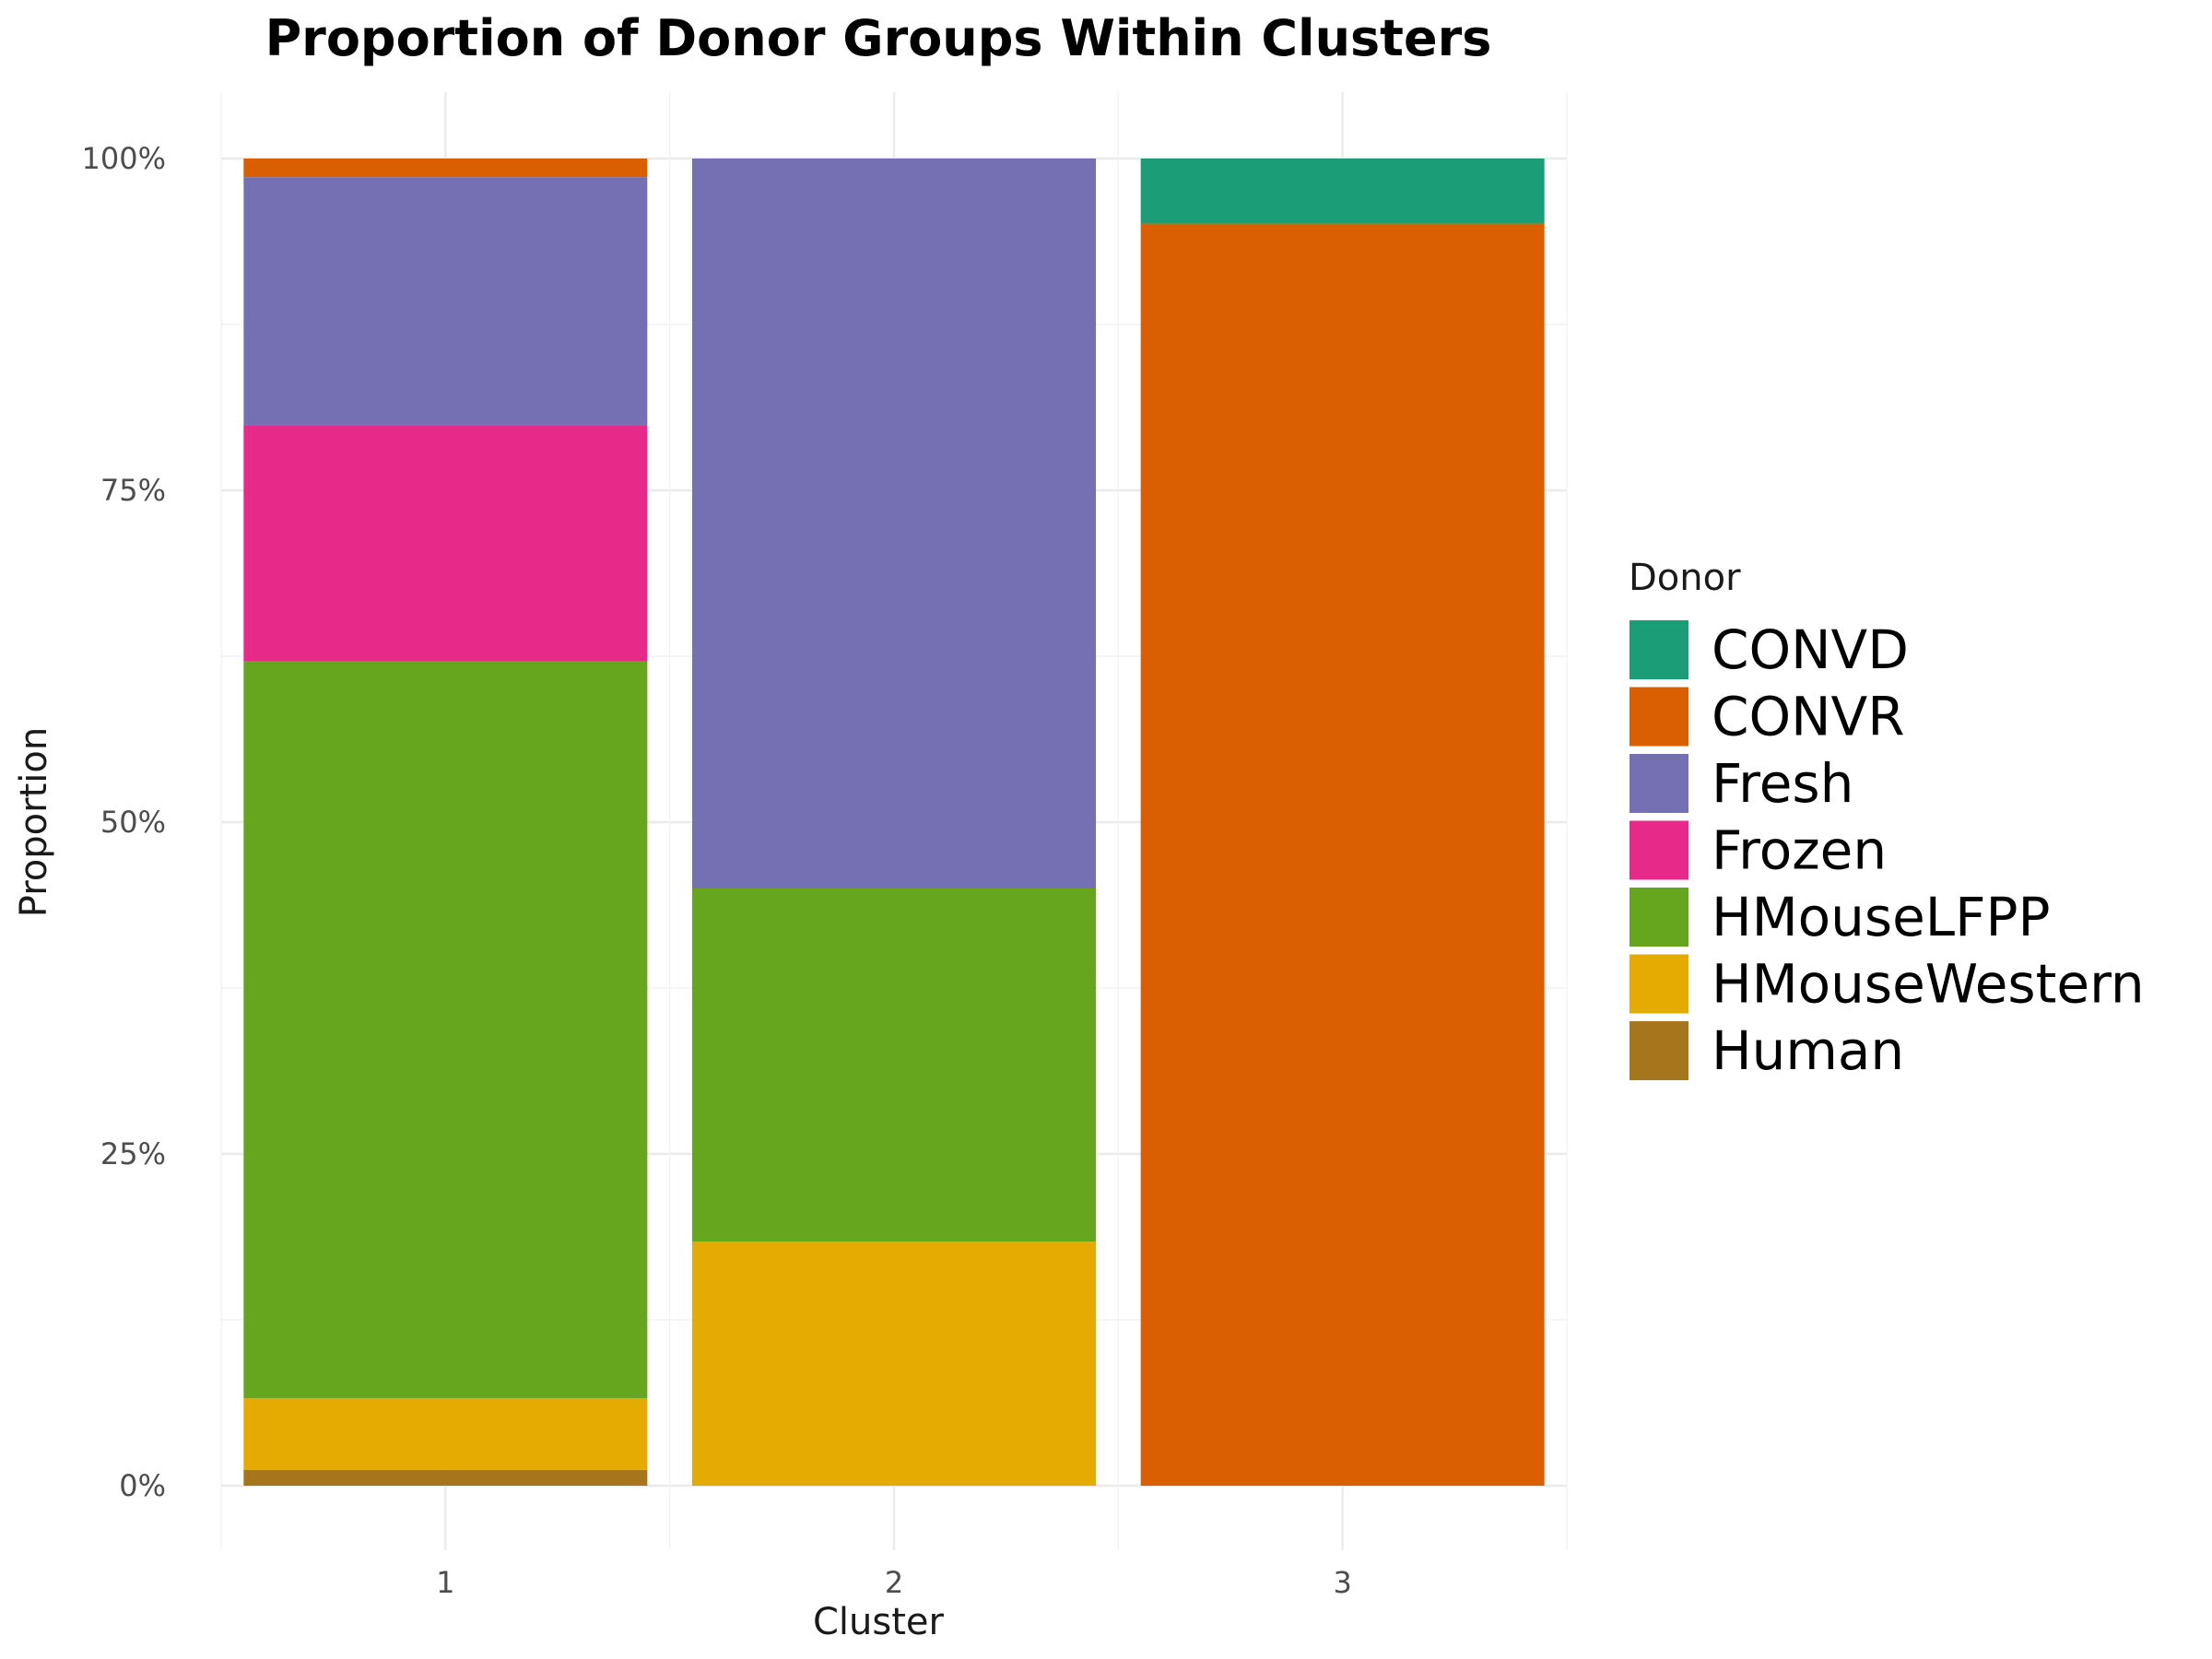  I want to click on x-tick-label: 2, so click(894, 1582).